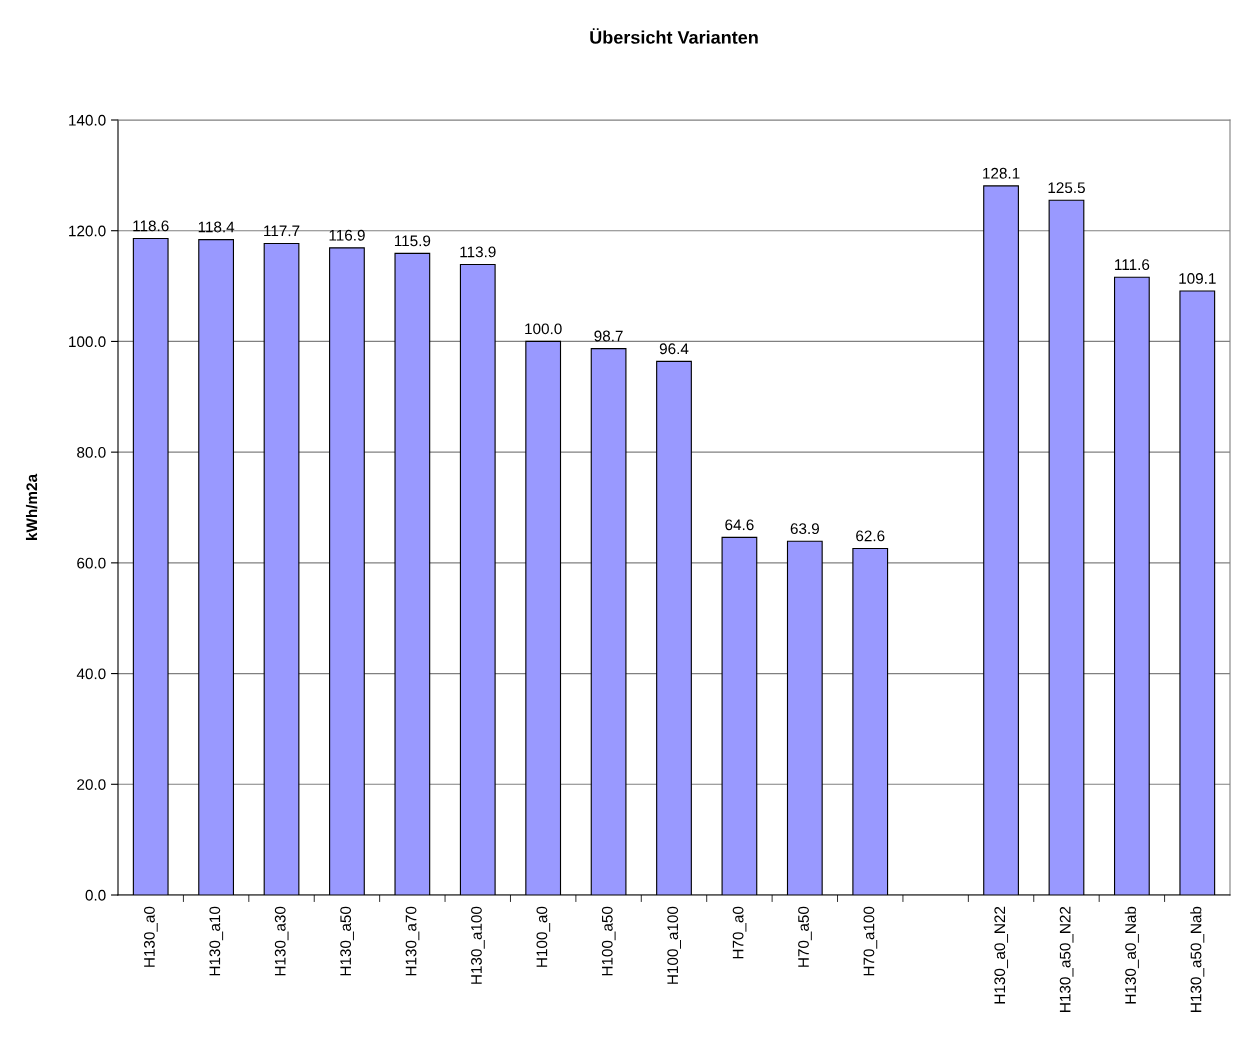 This screenshot has width=1247, height=1043. Describe the element at coordinates (804, 529) in the screenshot. I see `data-label: 63.9` at that location.